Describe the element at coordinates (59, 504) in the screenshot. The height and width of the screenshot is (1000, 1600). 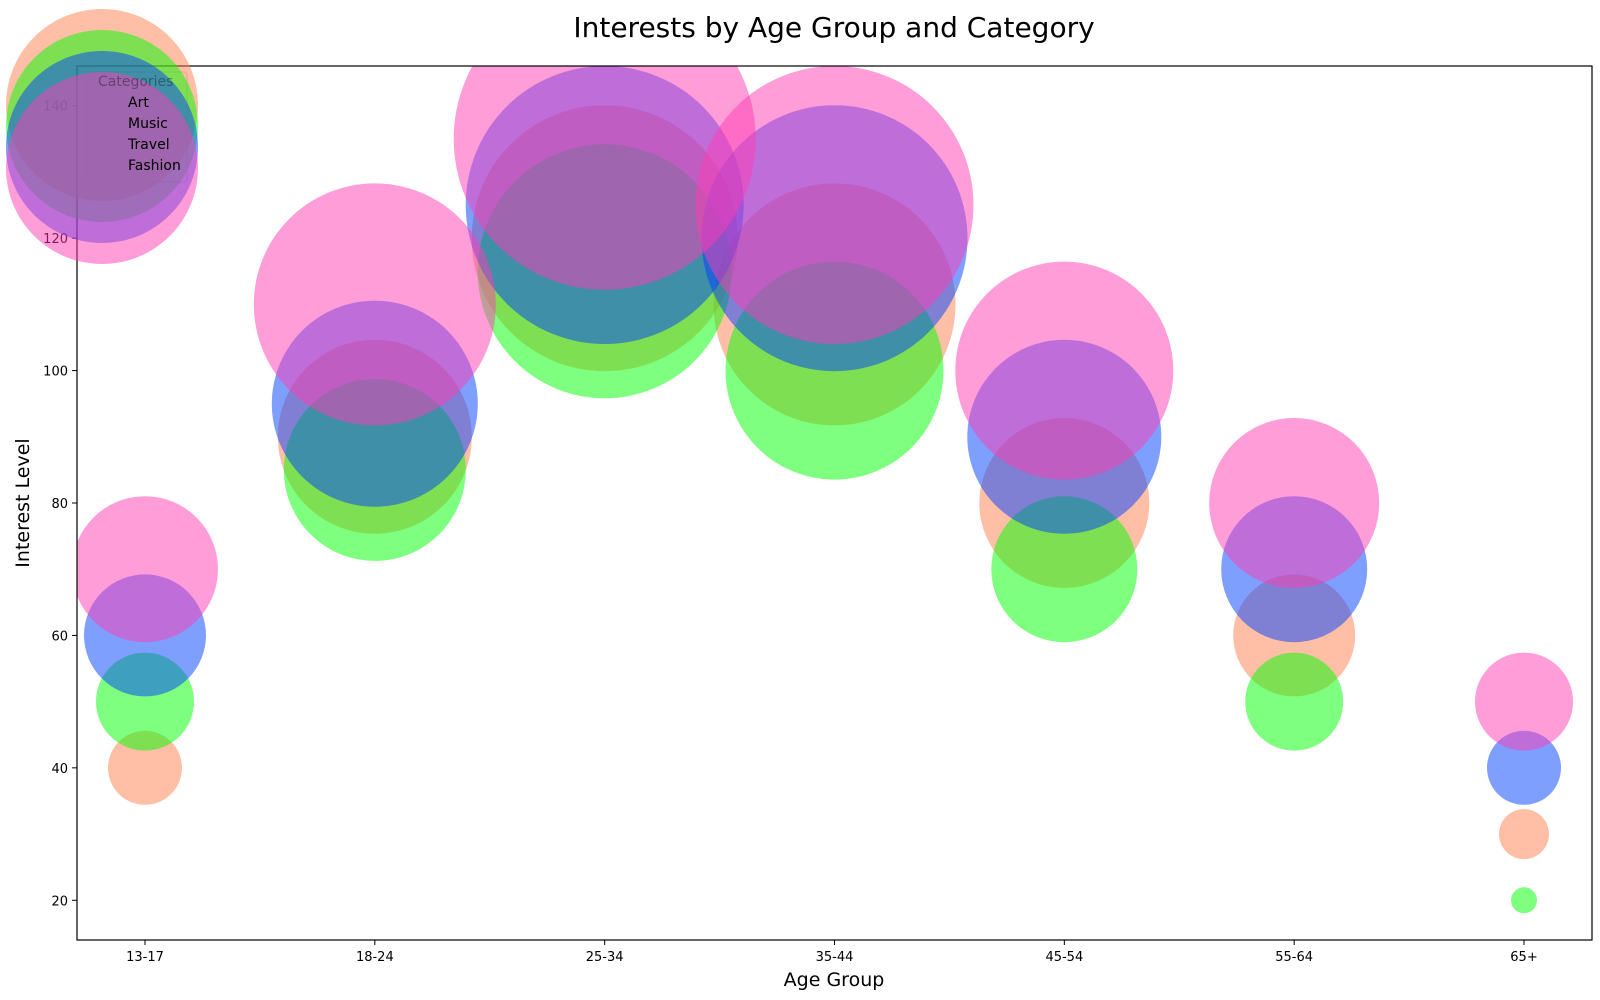
I see `y-tick-label: 80` at that location.